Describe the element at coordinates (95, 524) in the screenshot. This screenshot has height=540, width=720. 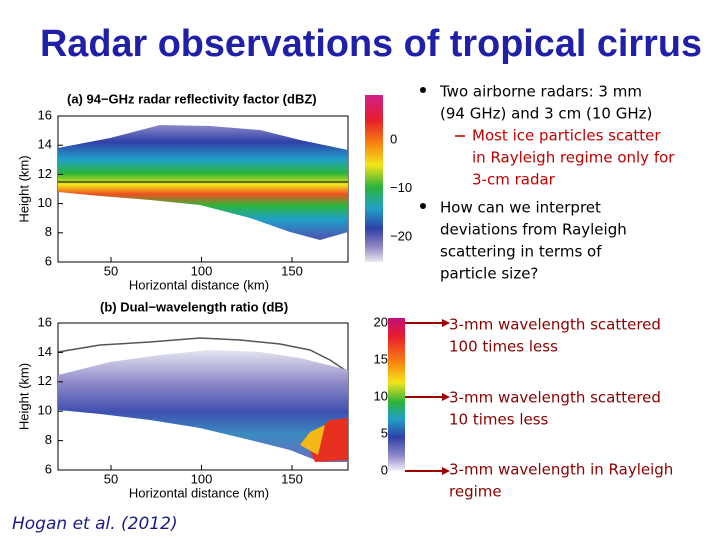
I see `citation: Hogan et al. (2012)` at that location.